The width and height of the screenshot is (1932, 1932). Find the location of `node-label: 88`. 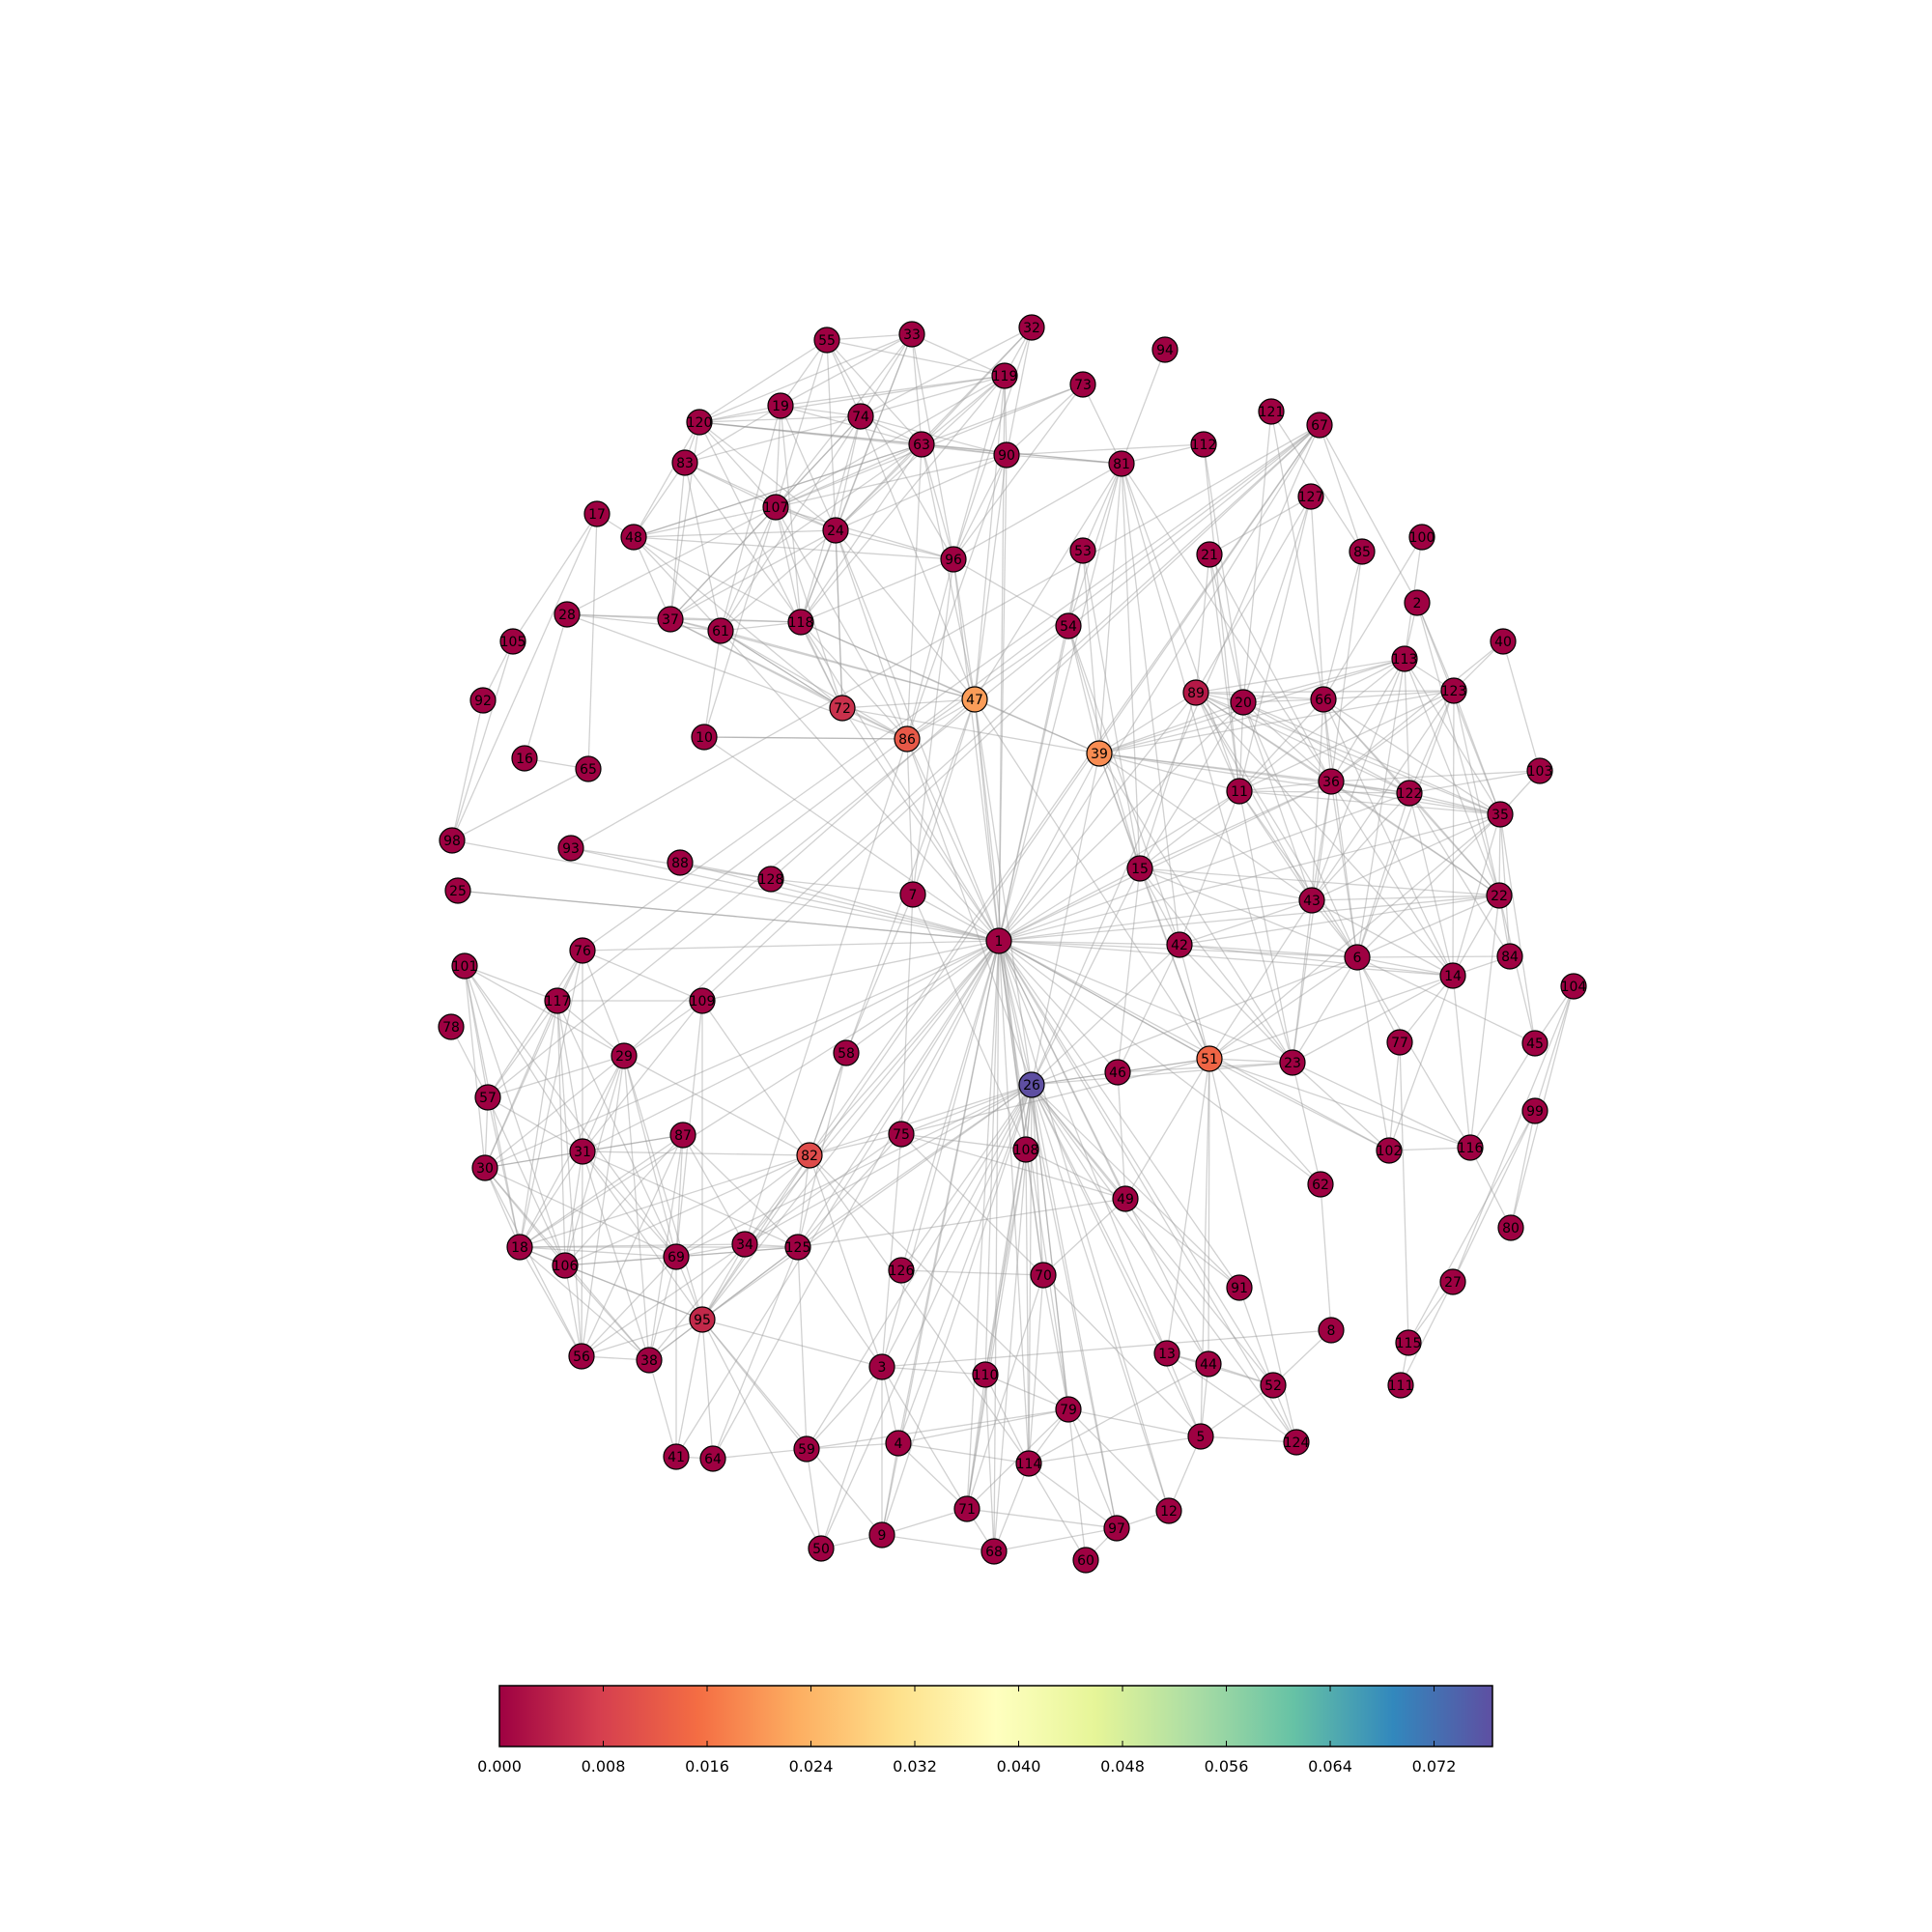

node-label: 88 is located at coordinates (680, 863).